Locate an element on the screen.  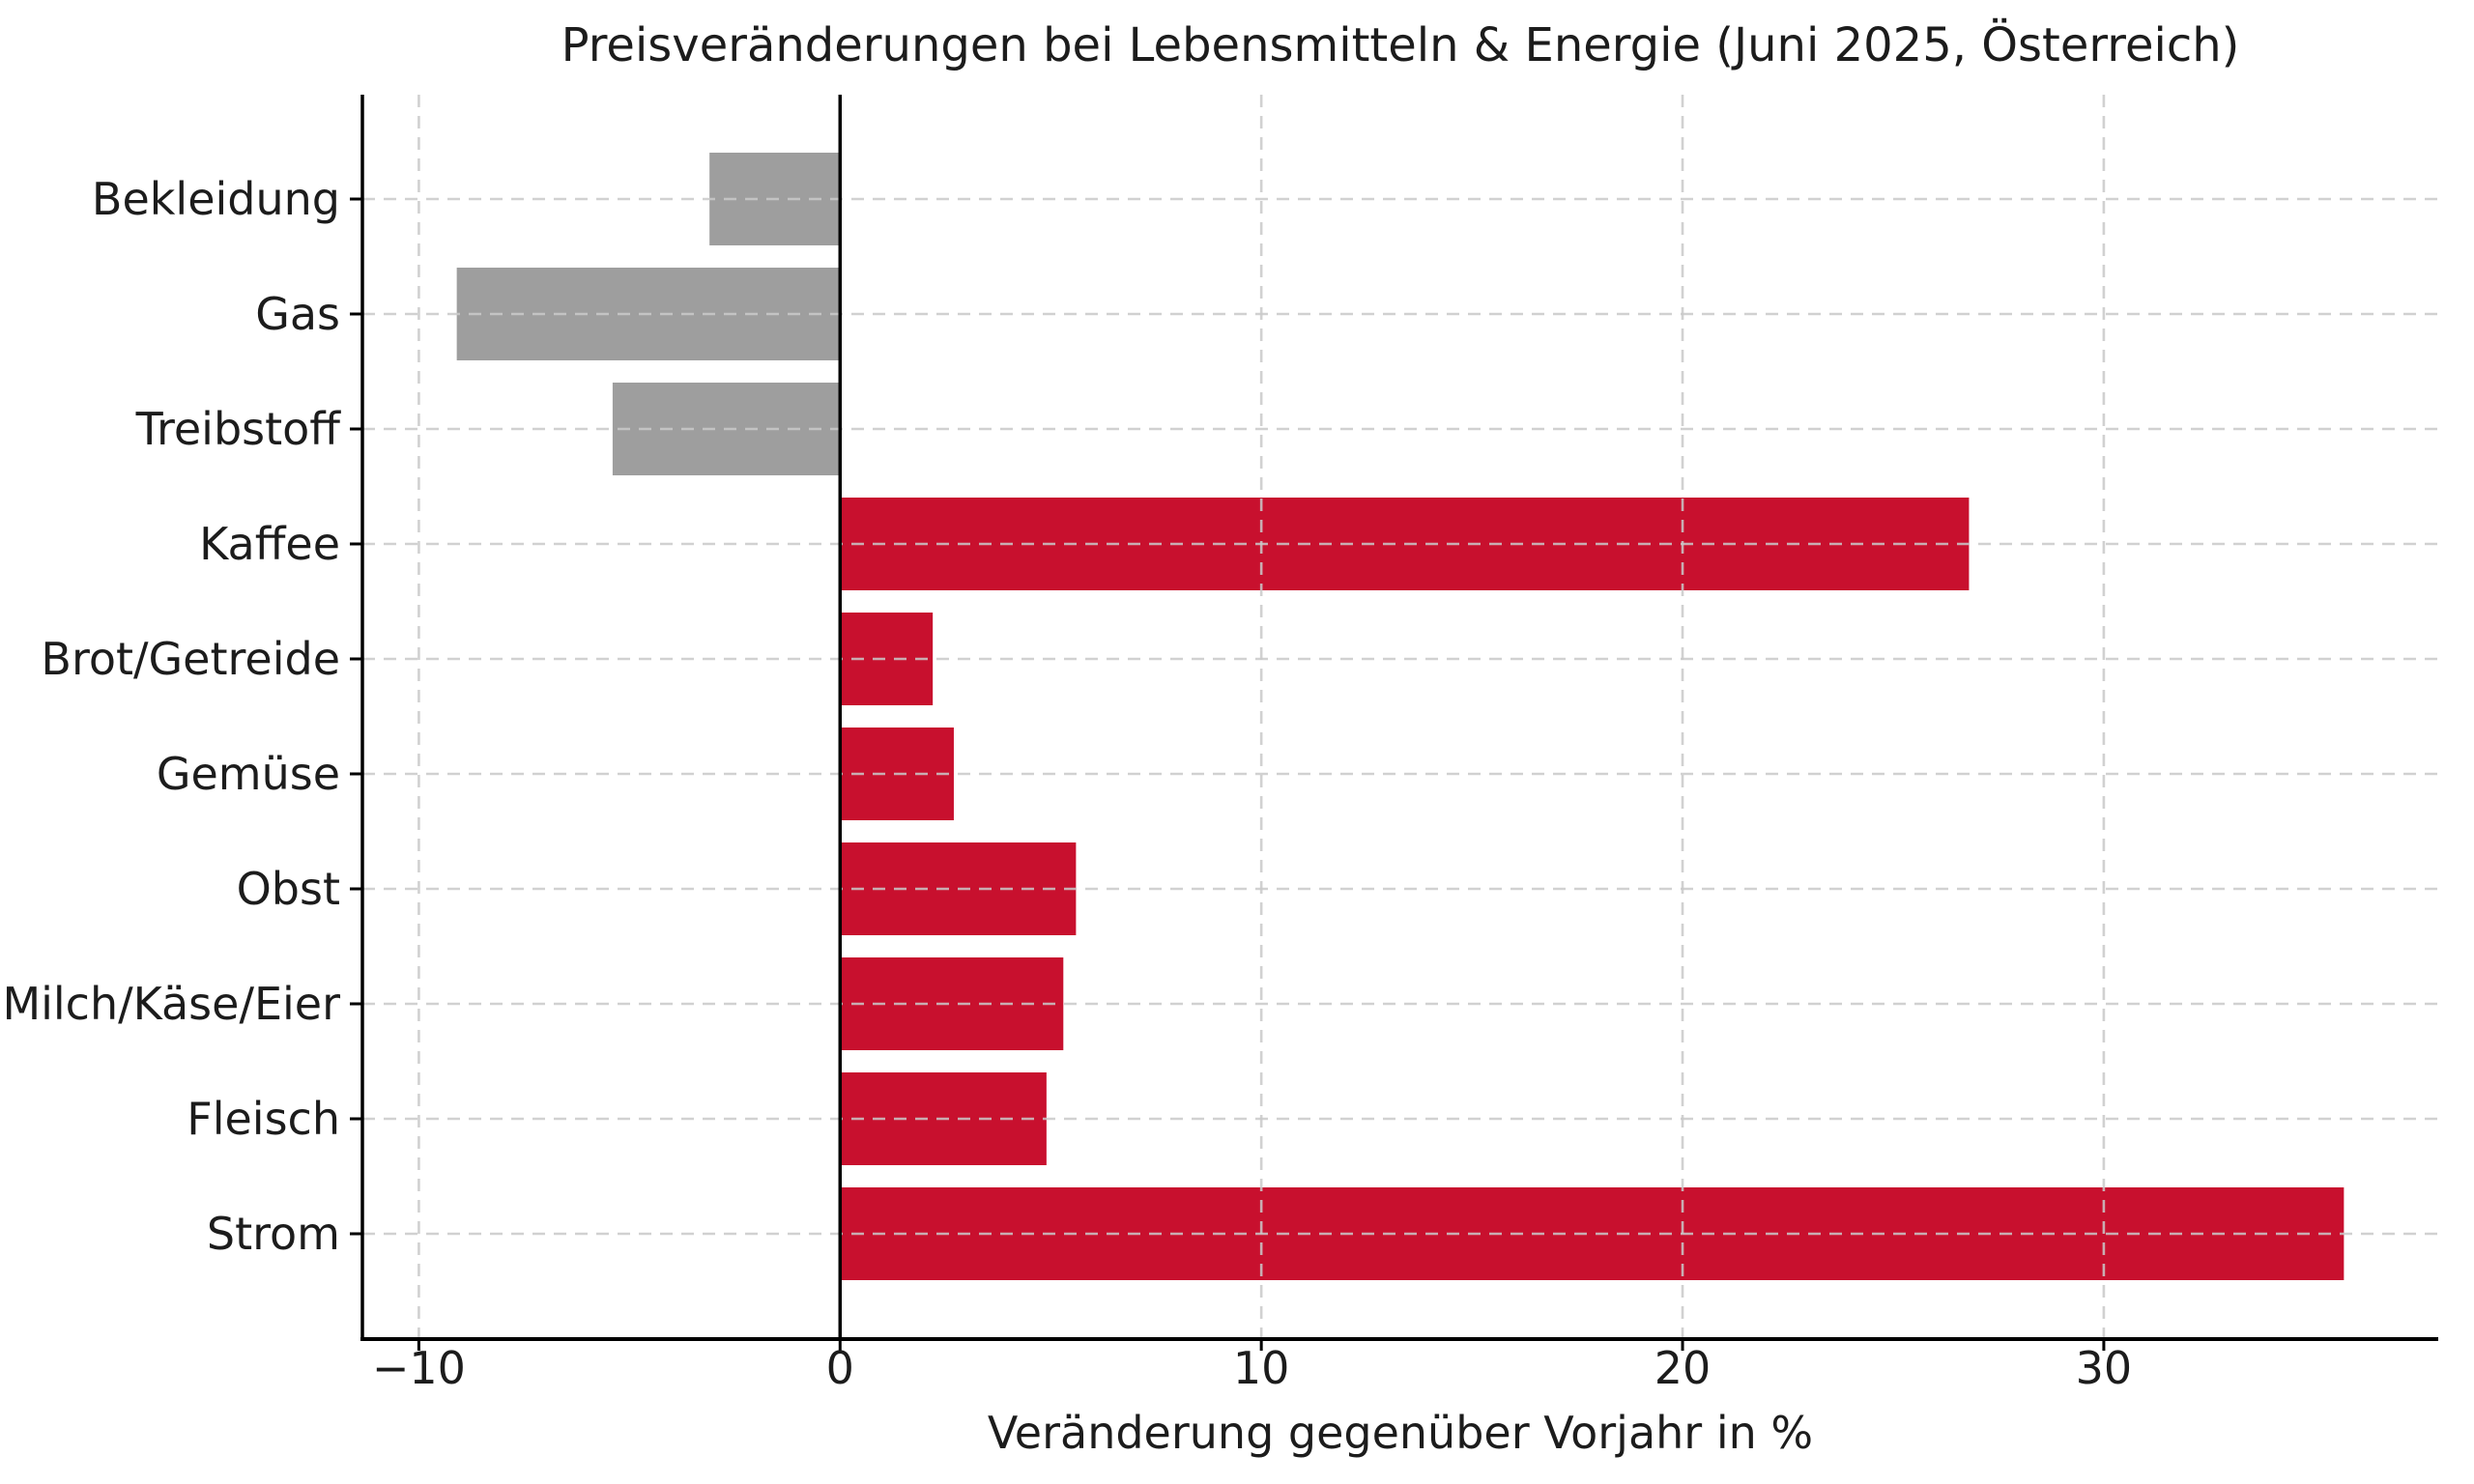
y-tick-label-Brot/Getreide: Brot/Getreide is located at coordinates (191, 659).